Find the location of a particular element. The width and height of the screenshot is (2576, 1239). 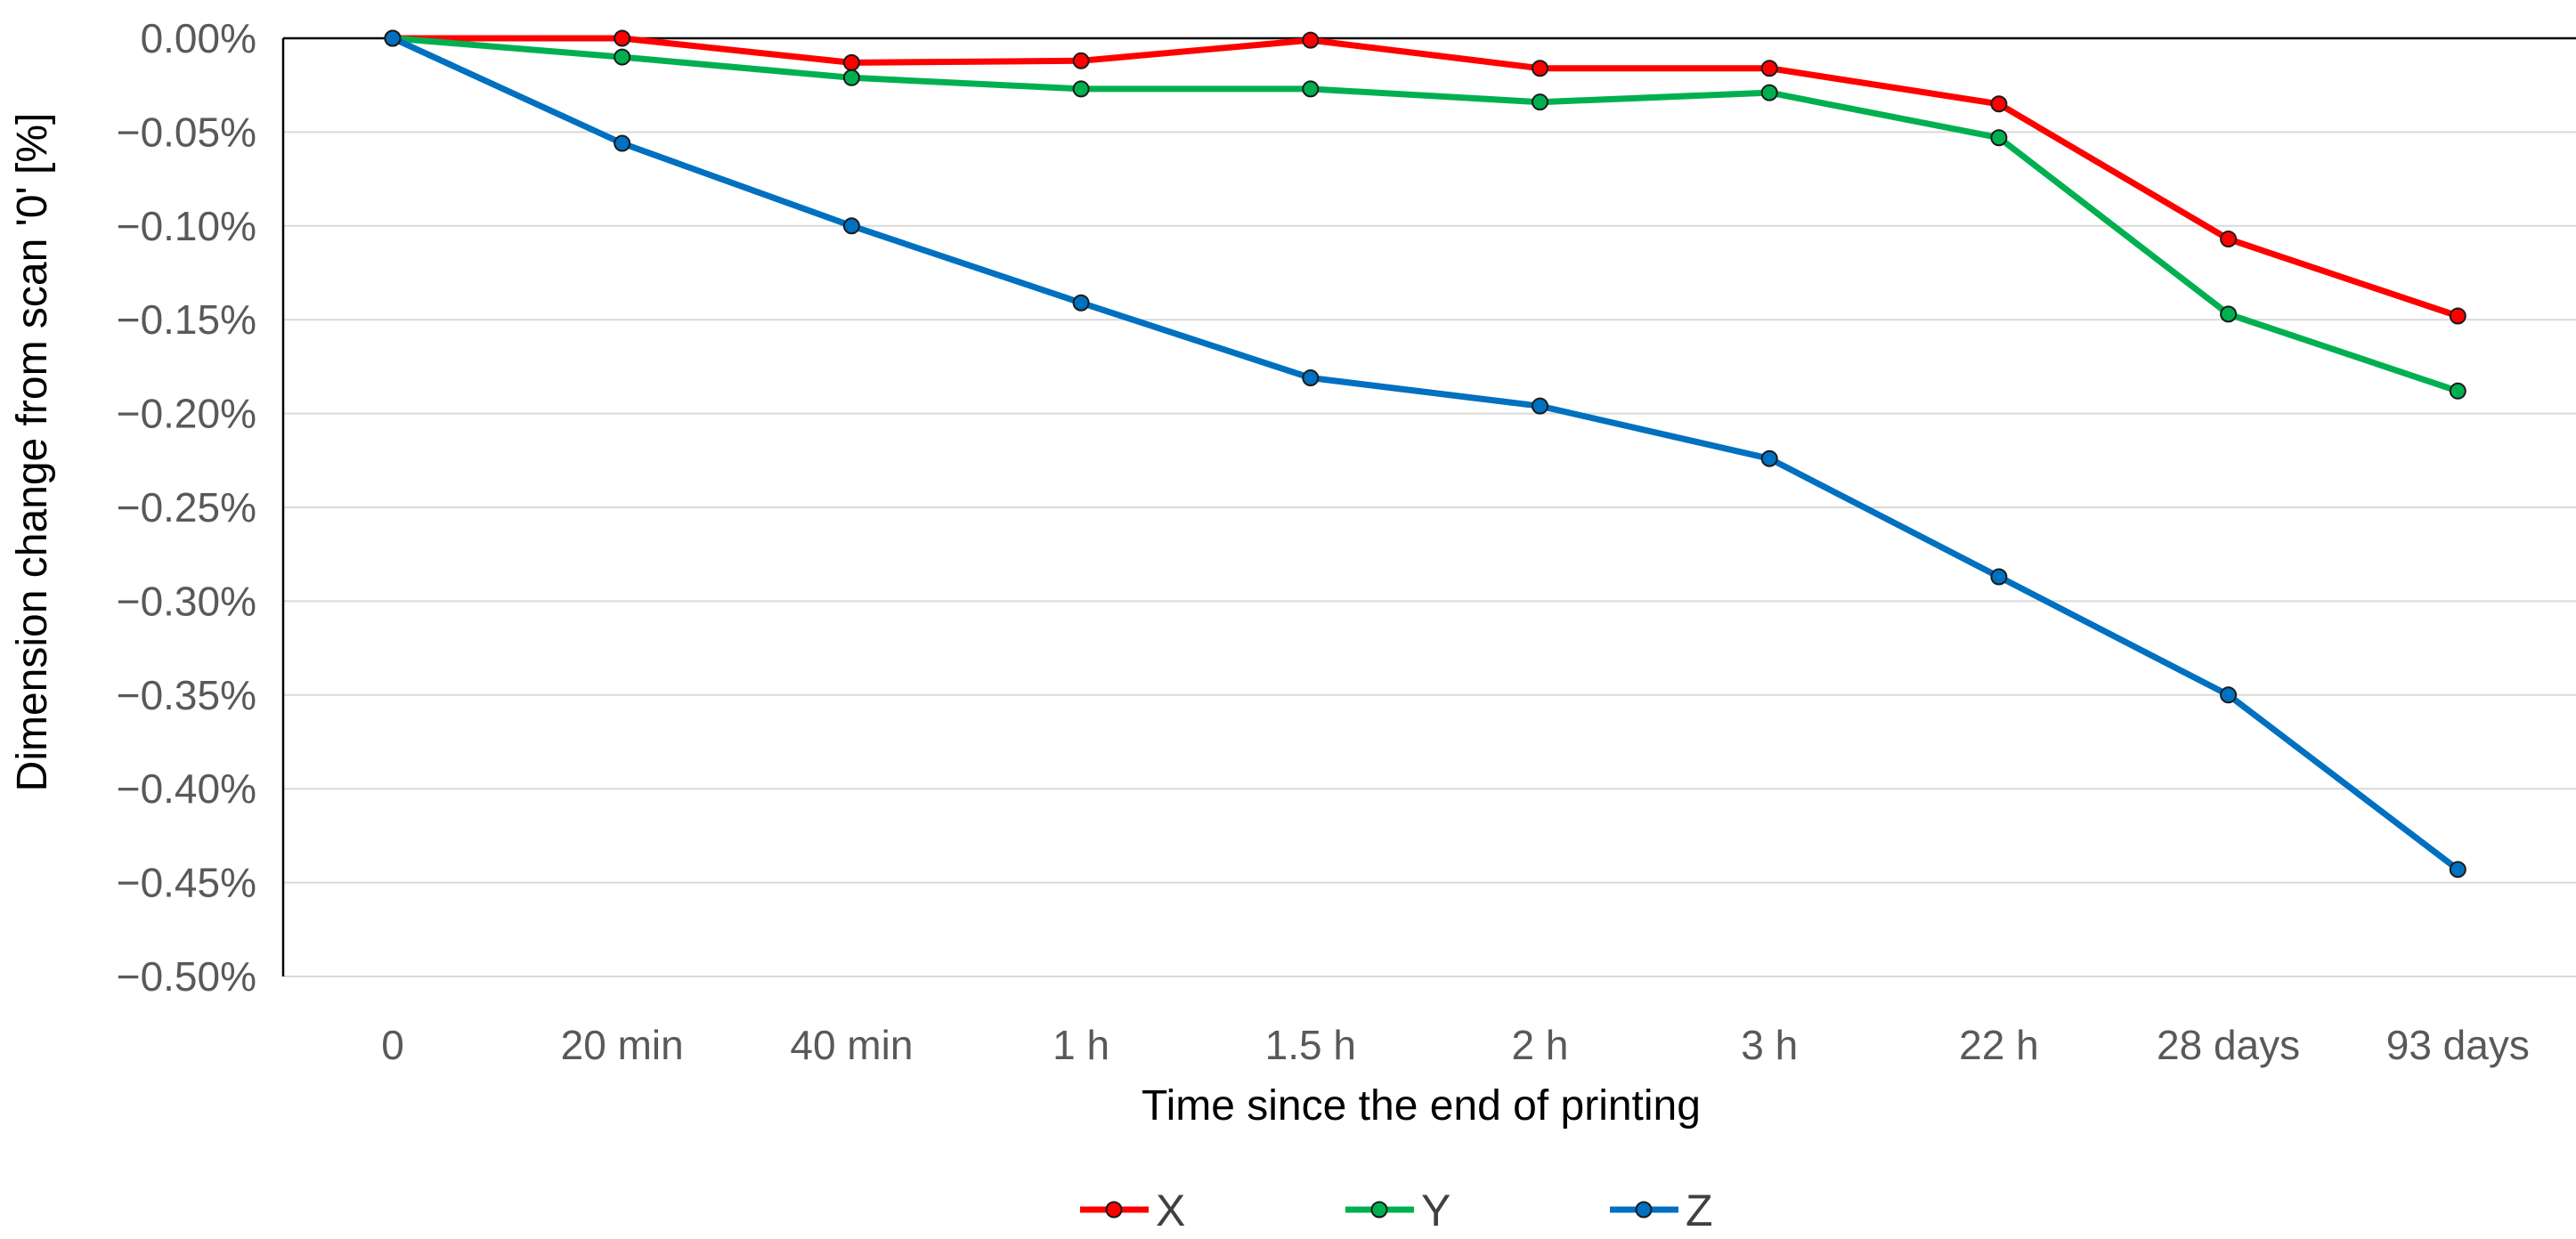

y-tick-label: −0.45% is located at coordinates (186, 883).